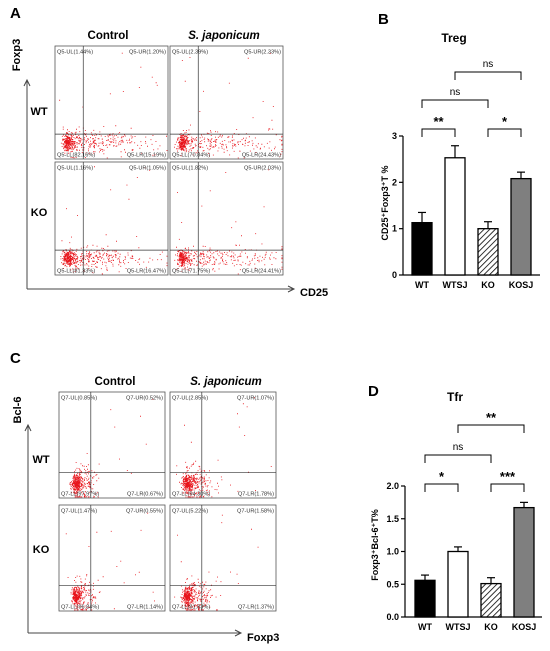 This screenshot has width=550, height=651. I want to click on quadrant-ul: Q7-UL(2.85%), so click(190, 399).